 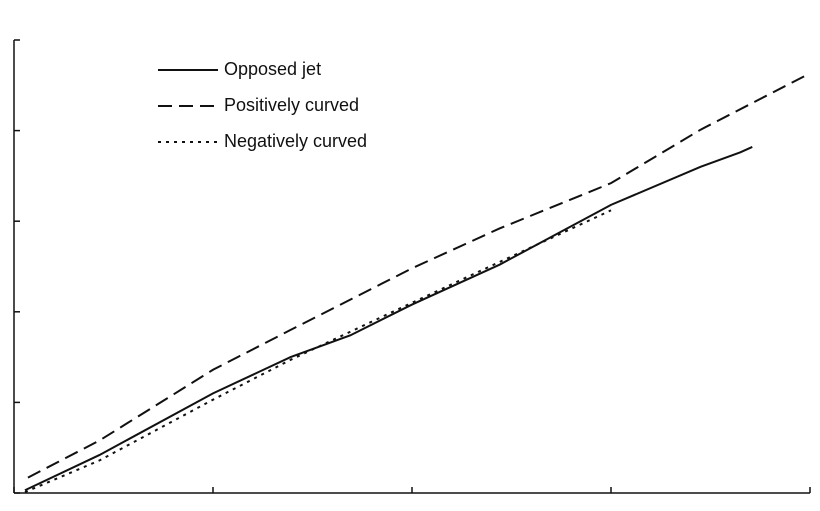 What do you see at coordinates (272, 69) in the screenshot?
I see `legend-label: Opposed jet` at bounding box center [272, 69].